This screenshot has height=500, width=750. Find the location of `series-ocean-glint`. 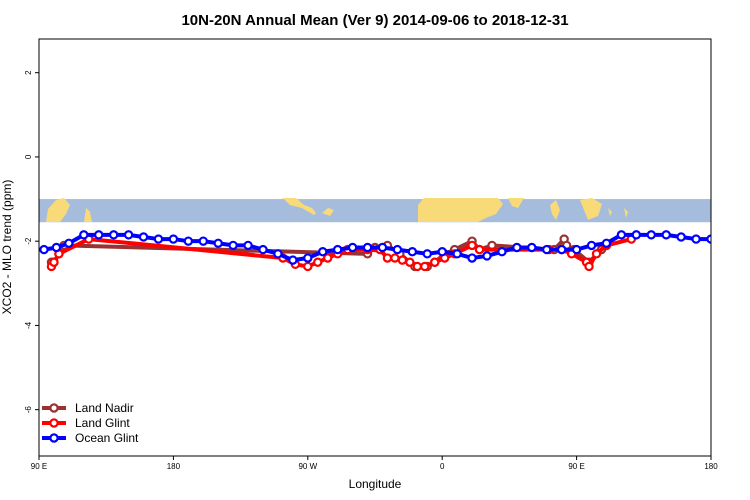

series-ocean-glint is located at coordinates (375, 247).